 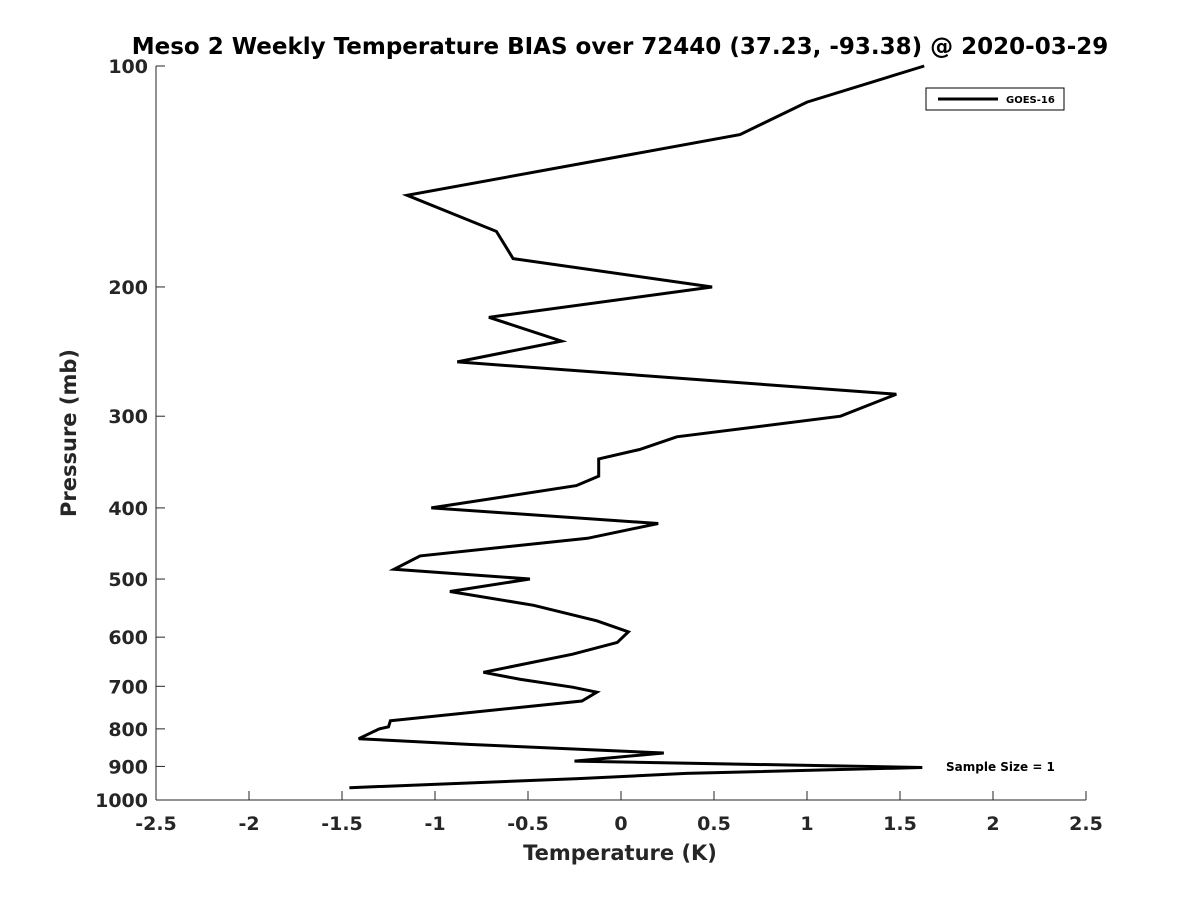 I want to click on y-tick-label: 400, so click(x=128, y=509).